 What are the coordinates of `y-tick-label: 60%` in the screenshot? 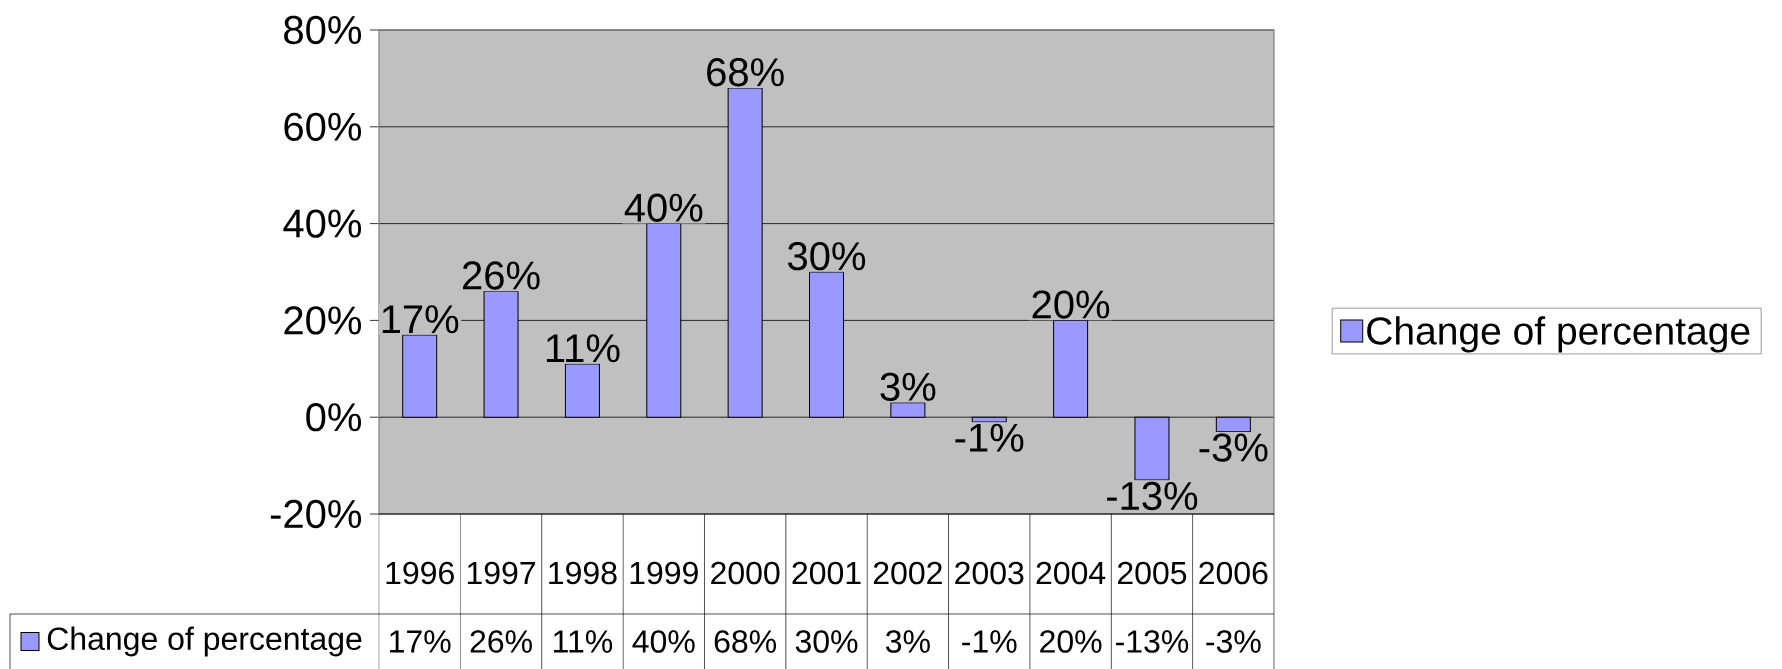 It's located at (323, 126).